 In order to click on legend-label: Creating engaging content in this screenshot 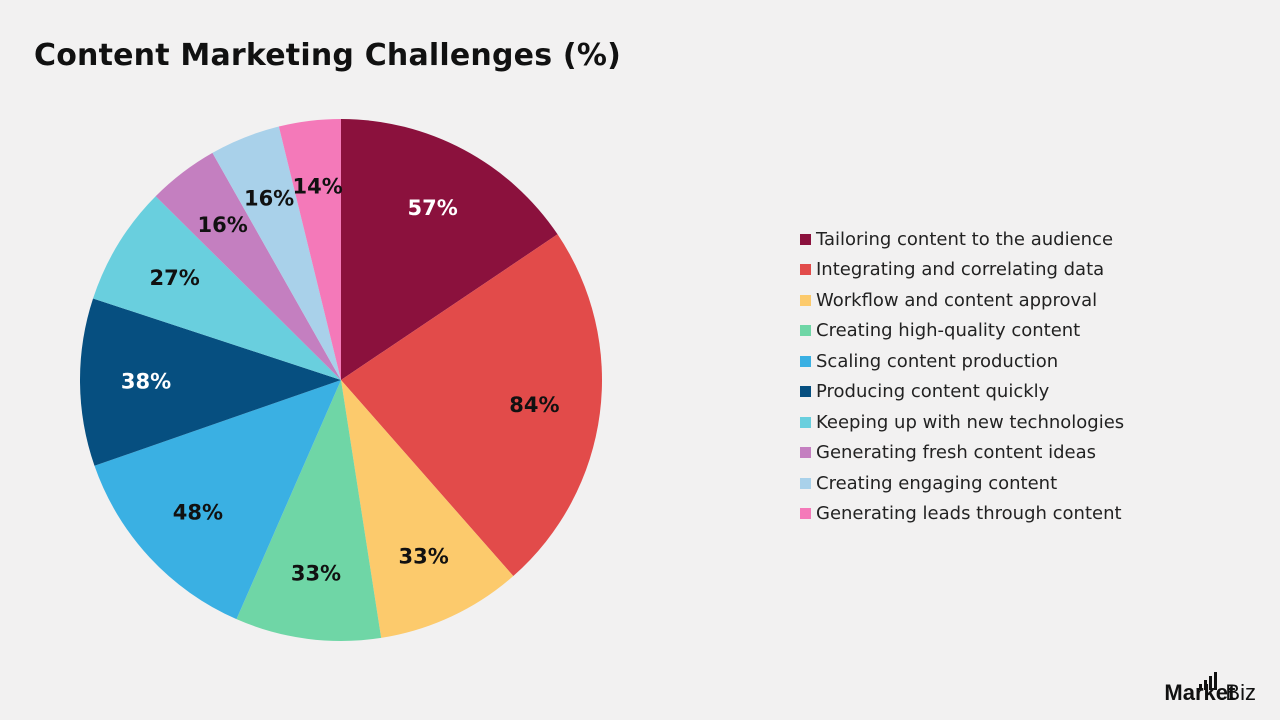, I will do `click(937, 483)`.